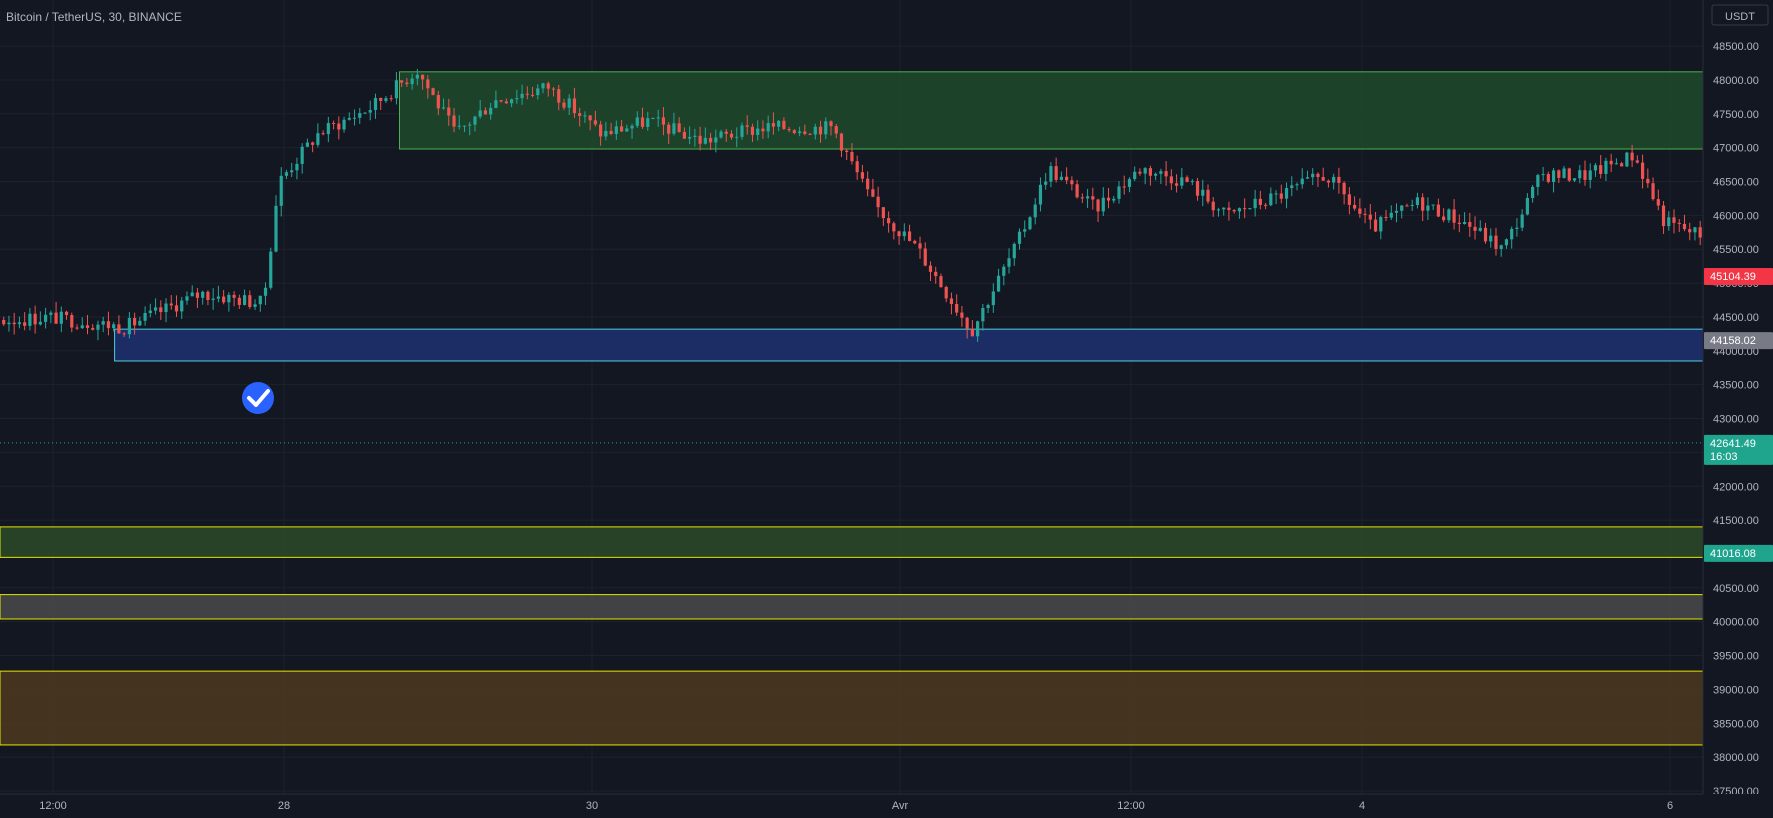 Image resolution: width=1773 pixels, height=818 pixels. Describe the element at coordinates (1736, 81) in the screenshot. I see `price-tick-label: 48000.00` at that location.